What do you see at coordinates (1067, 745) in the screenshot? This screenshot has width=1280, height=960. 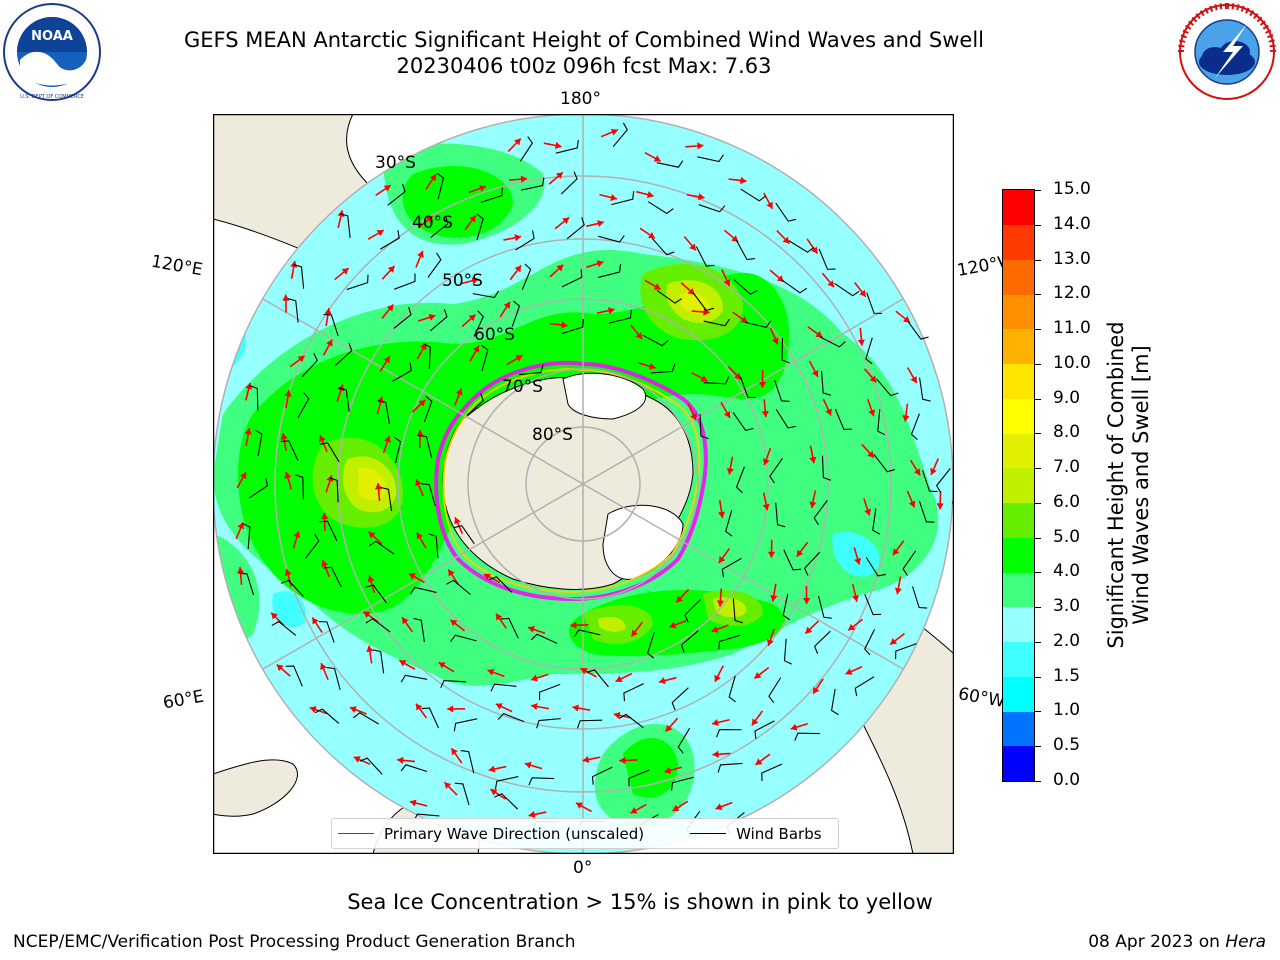 I see `colorbar-tick-label: 0.5` at bounding box center [1067, 745].